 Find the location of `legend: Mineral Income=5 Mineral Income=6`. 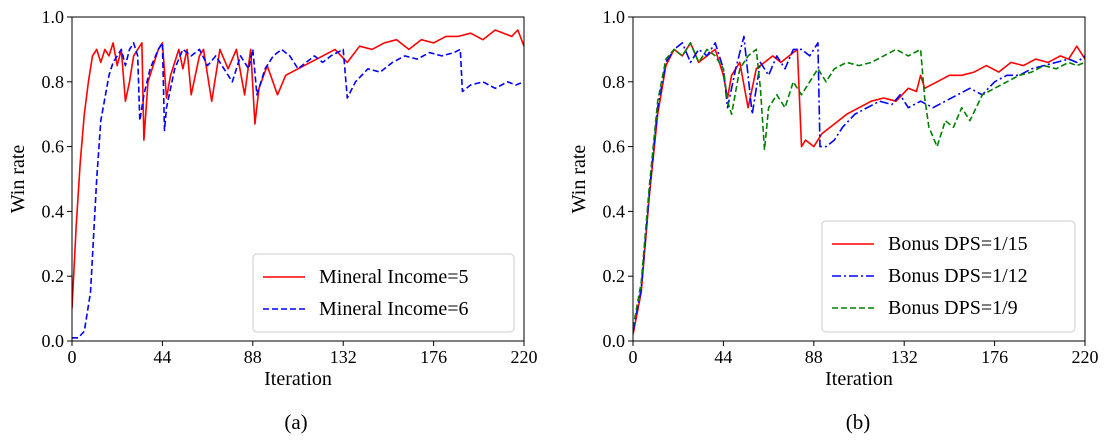

legend: Mineral Income=5 Mineral Income=6 is located at coordinates (383, 293).